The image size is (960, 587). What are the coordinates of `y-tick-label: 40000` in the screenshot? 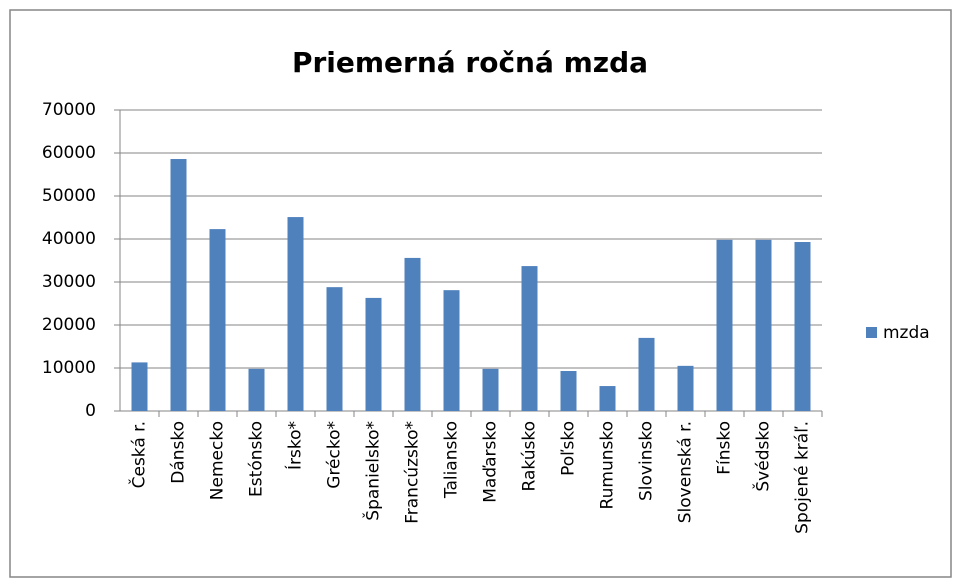 It's located at (69, 239).